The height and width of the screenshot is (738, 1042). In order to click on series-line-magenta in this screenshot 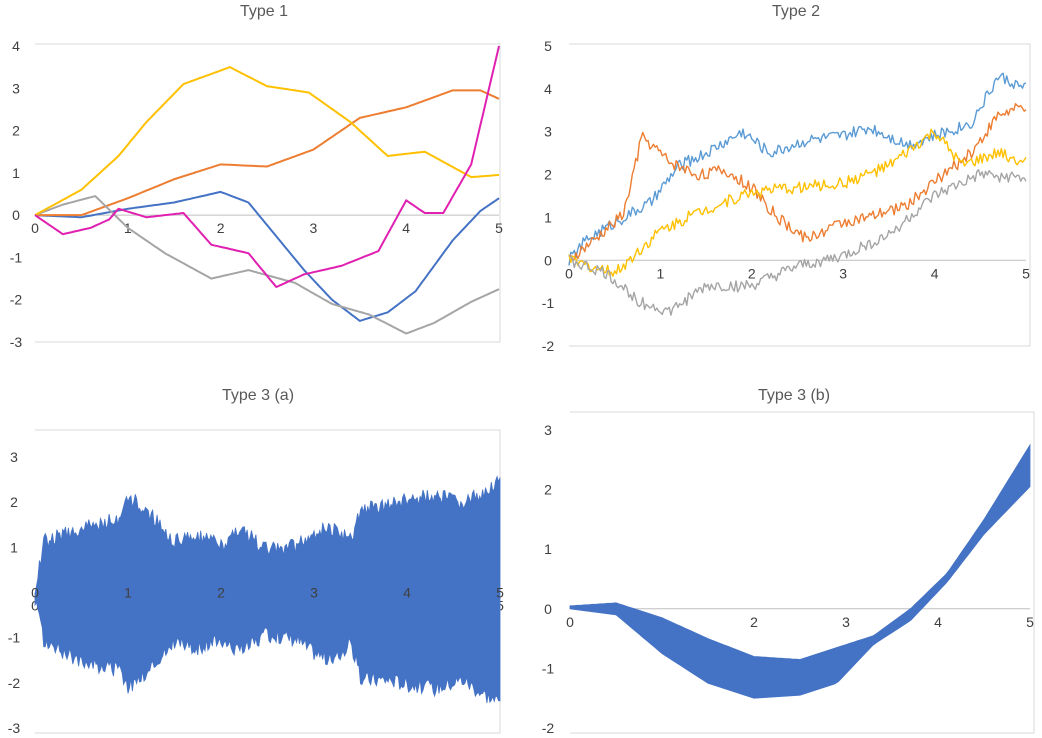, I will do `click(267, 166)`.